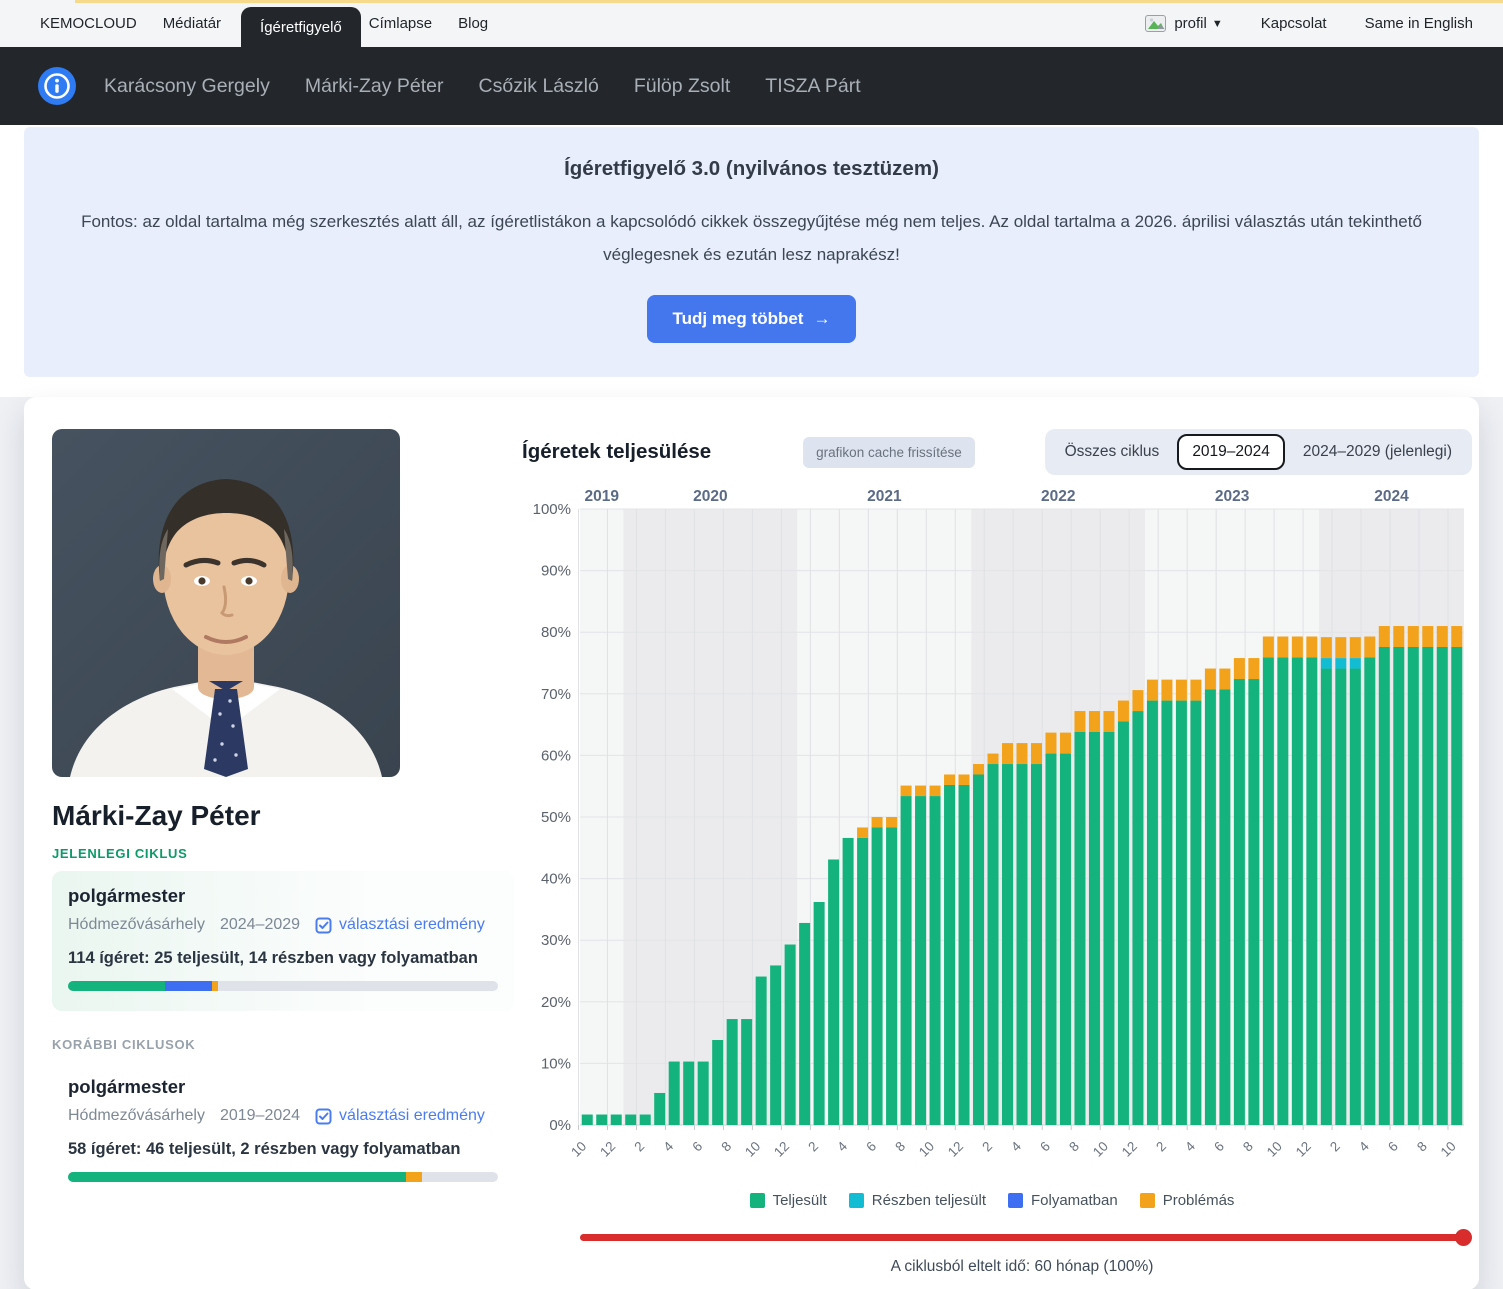 The height and width of the screenshot is (1289, 1503). I want to click on politician-link-tisza: TISZA Párt, so click(813, 85).